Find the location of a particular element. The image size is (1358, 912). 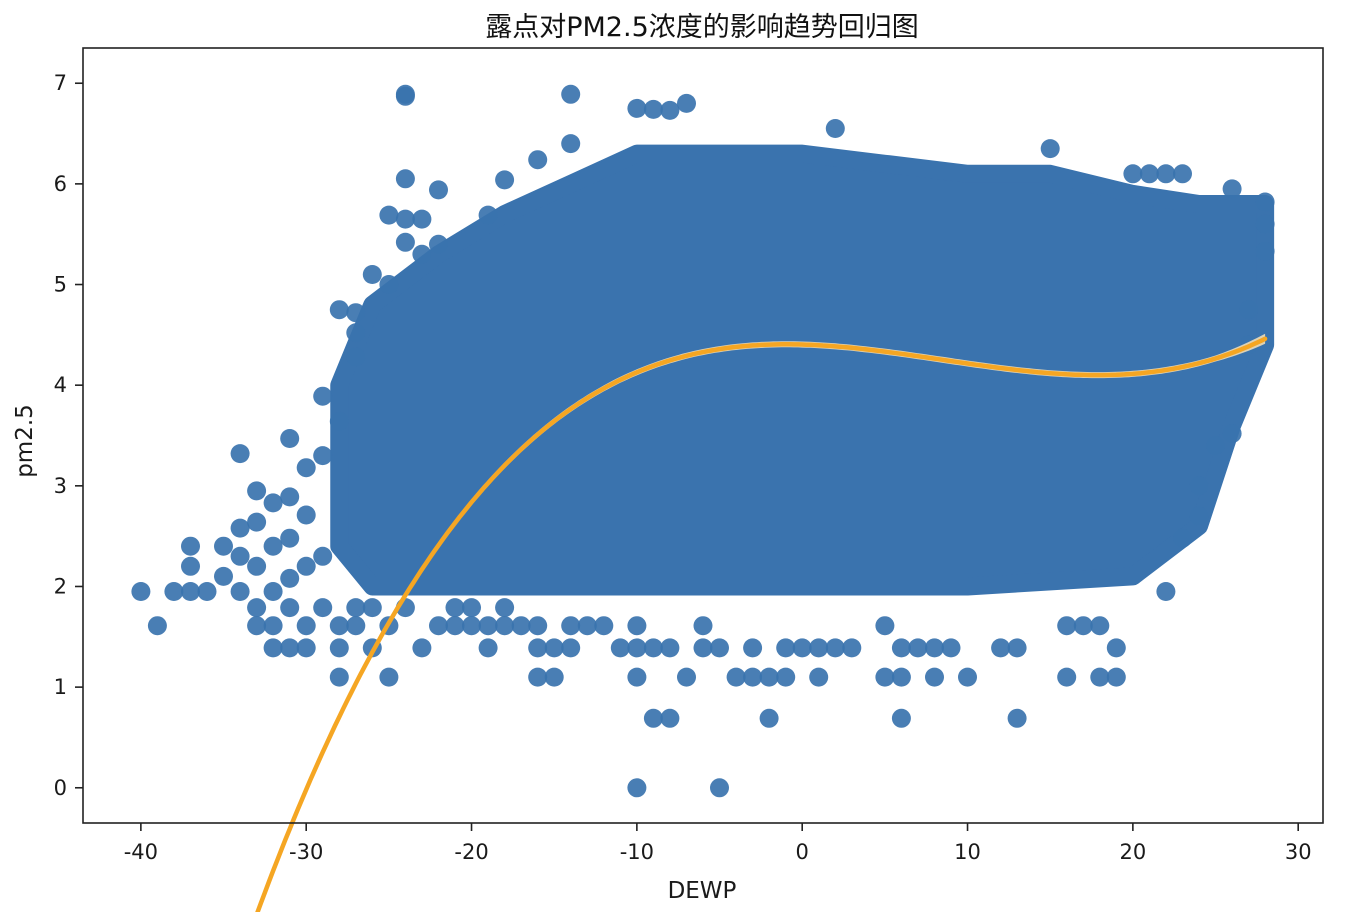

x-tick-label: 30 is located at coordinates (1298, 852).